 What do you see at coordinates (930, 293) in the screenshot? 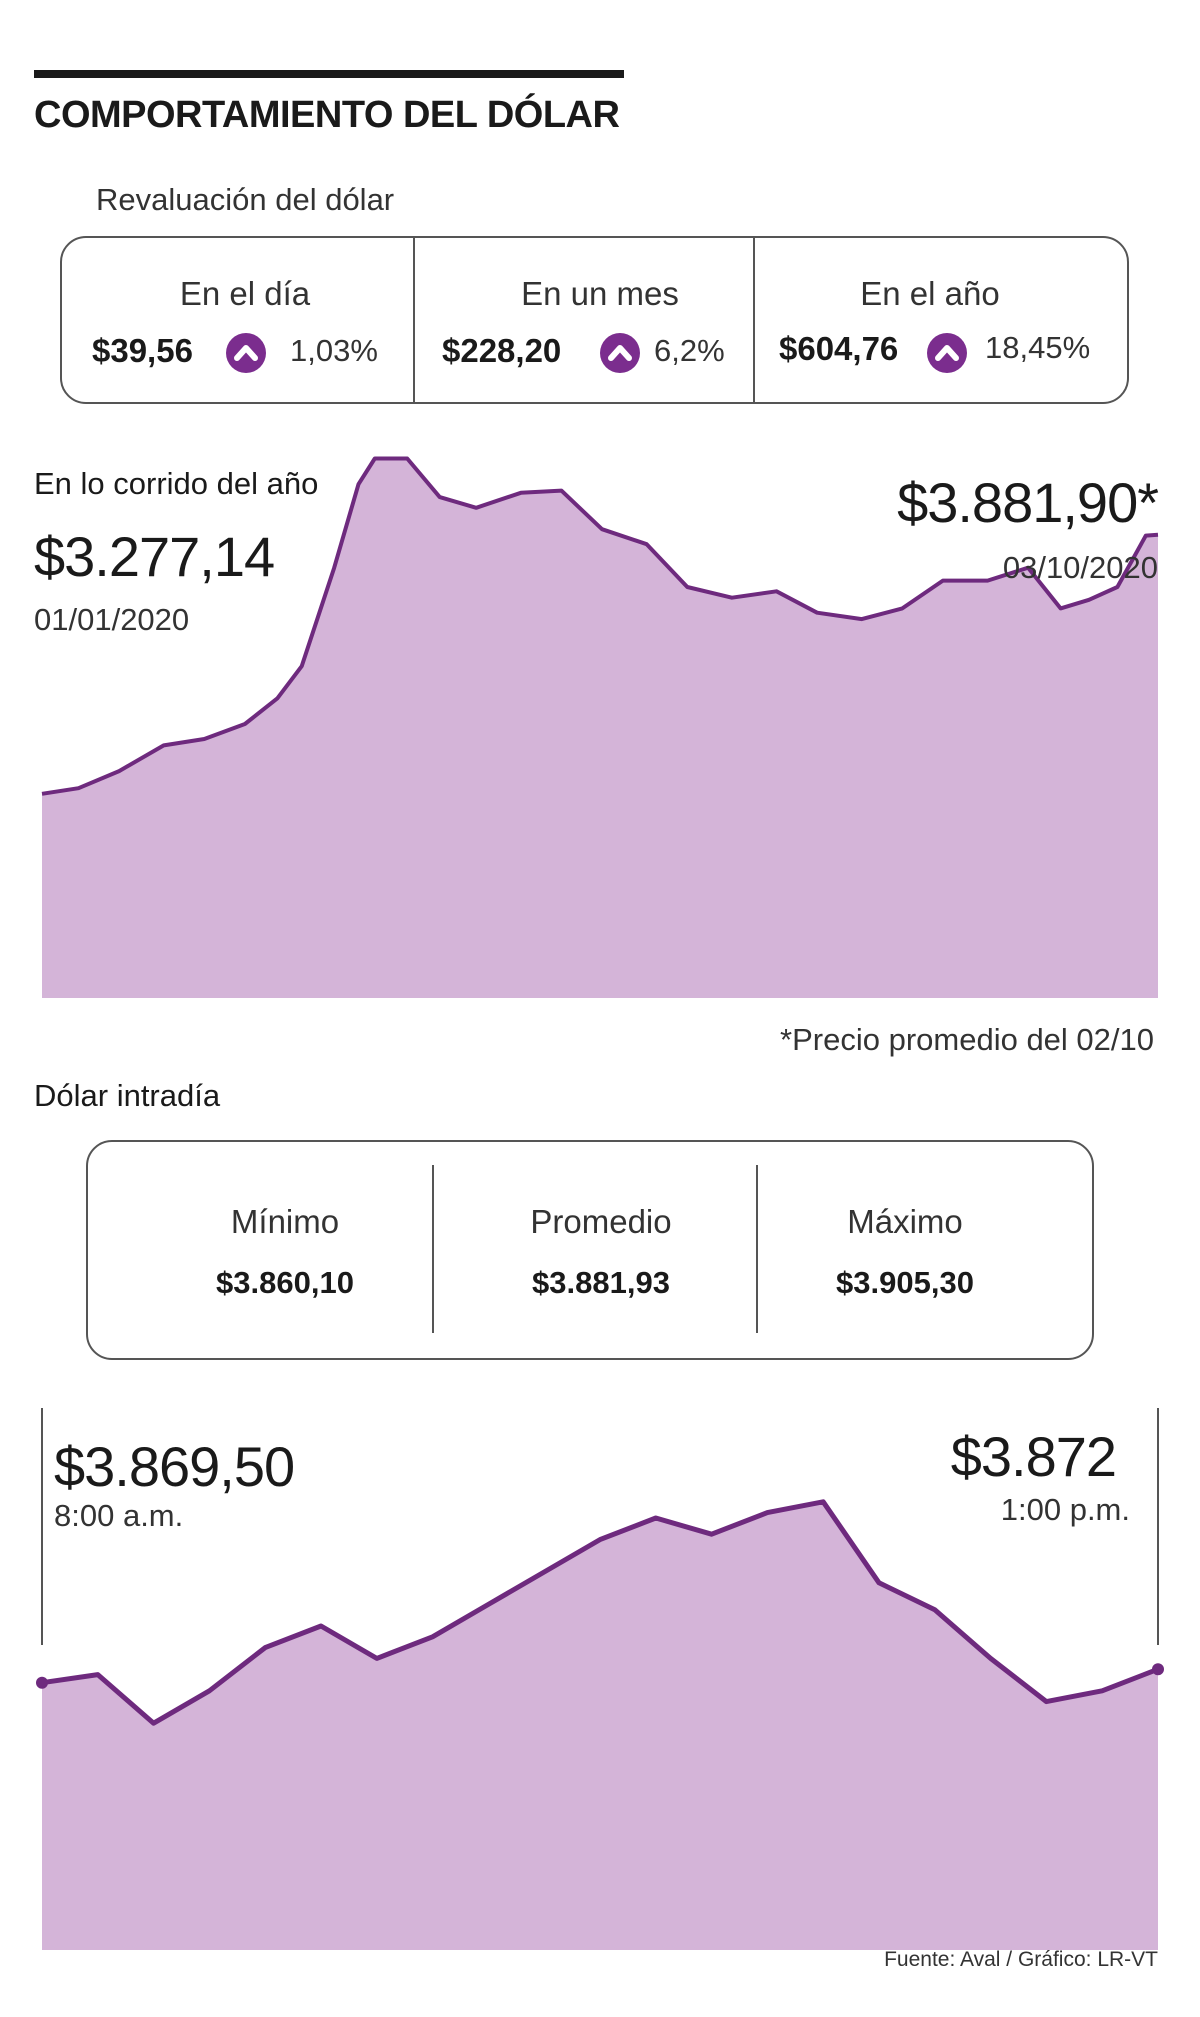
I see `revaluation-year-label: En el año` at bounding box center [930, 293].